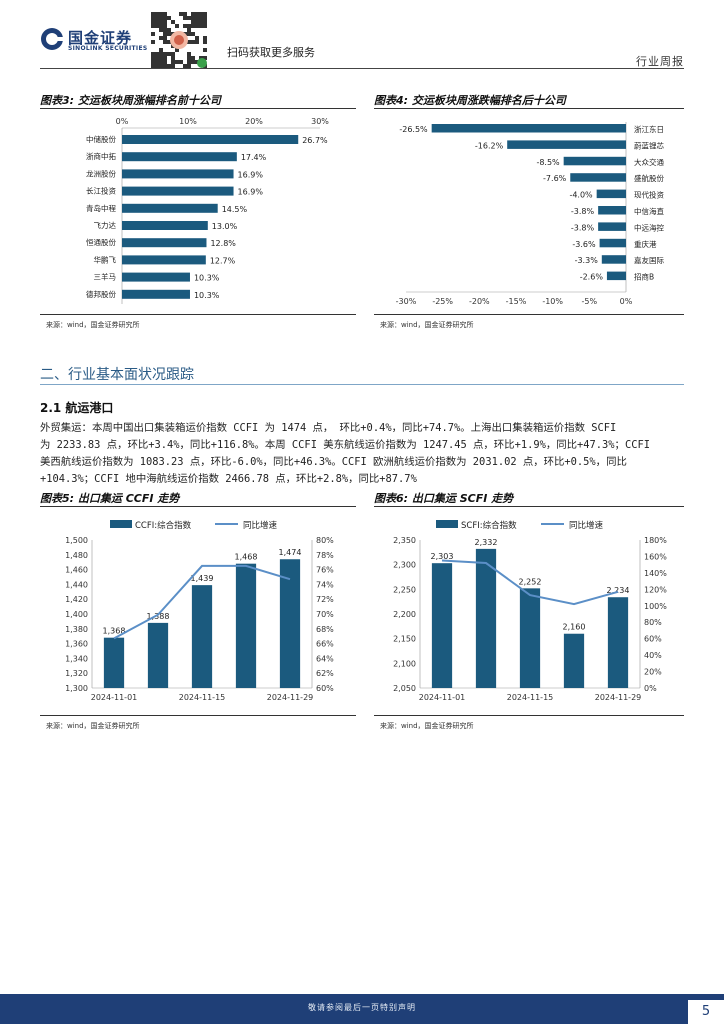  Describe the element at coordinates (626, 301) in the screenshot. I see `fig4-x-tick: 0%` at that location.